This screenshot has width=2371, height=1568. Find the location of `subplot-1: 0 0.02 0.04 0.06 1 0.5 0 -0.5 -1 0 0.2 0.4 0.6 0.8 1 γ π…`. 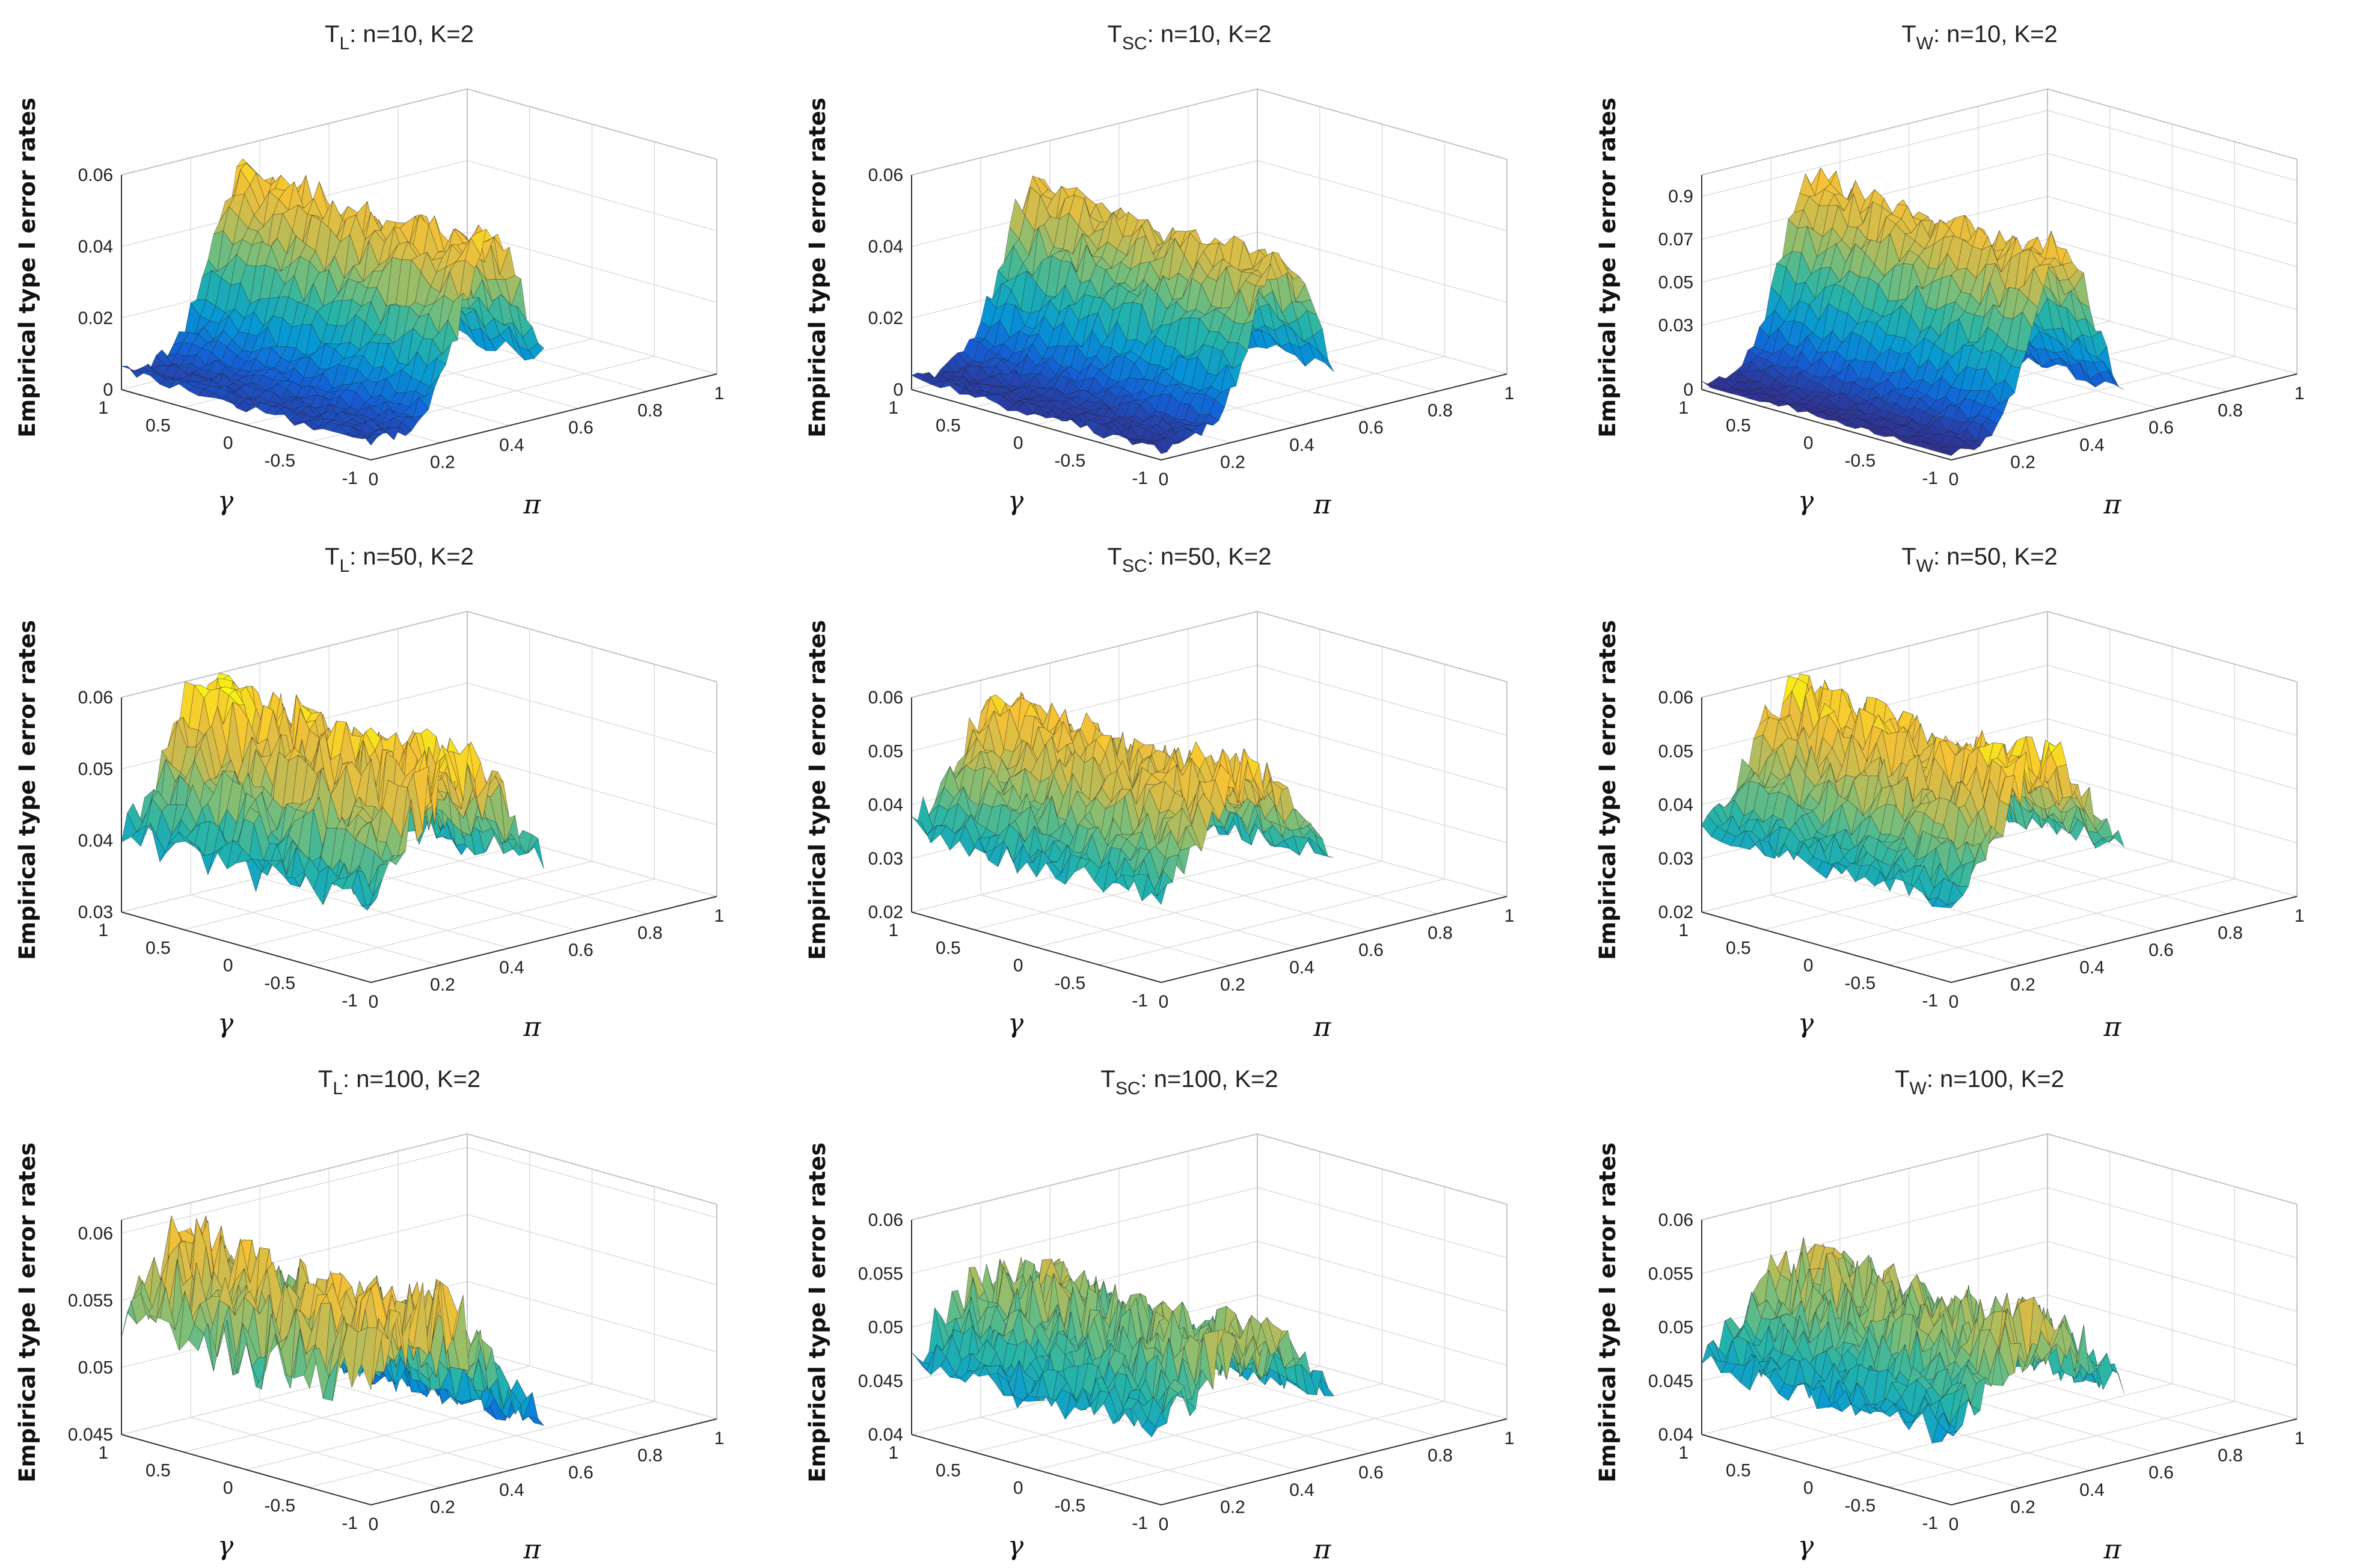

subplot-1: 0 0.02 0.04 0.06 1 0.5 0 -0.5 -1 0 0.2 0.4 0.6 0.8 1 γ π… is located at coordinates (395, 261).